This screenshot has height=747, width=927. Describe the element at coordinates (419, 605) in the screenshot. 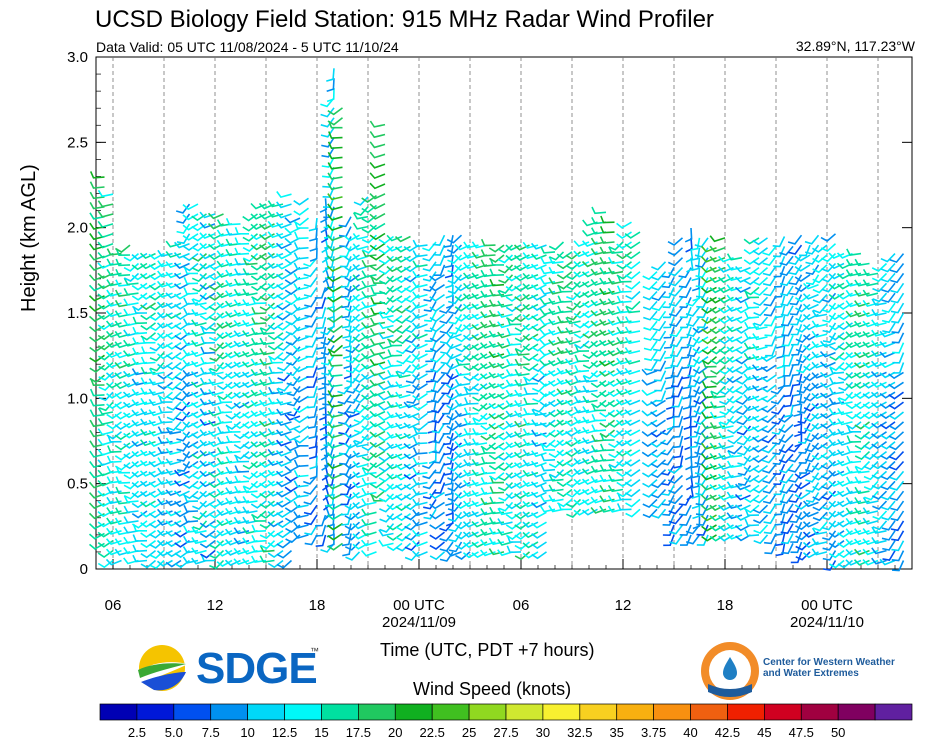

I see `x-tick-label: 00 UTC` at that location.